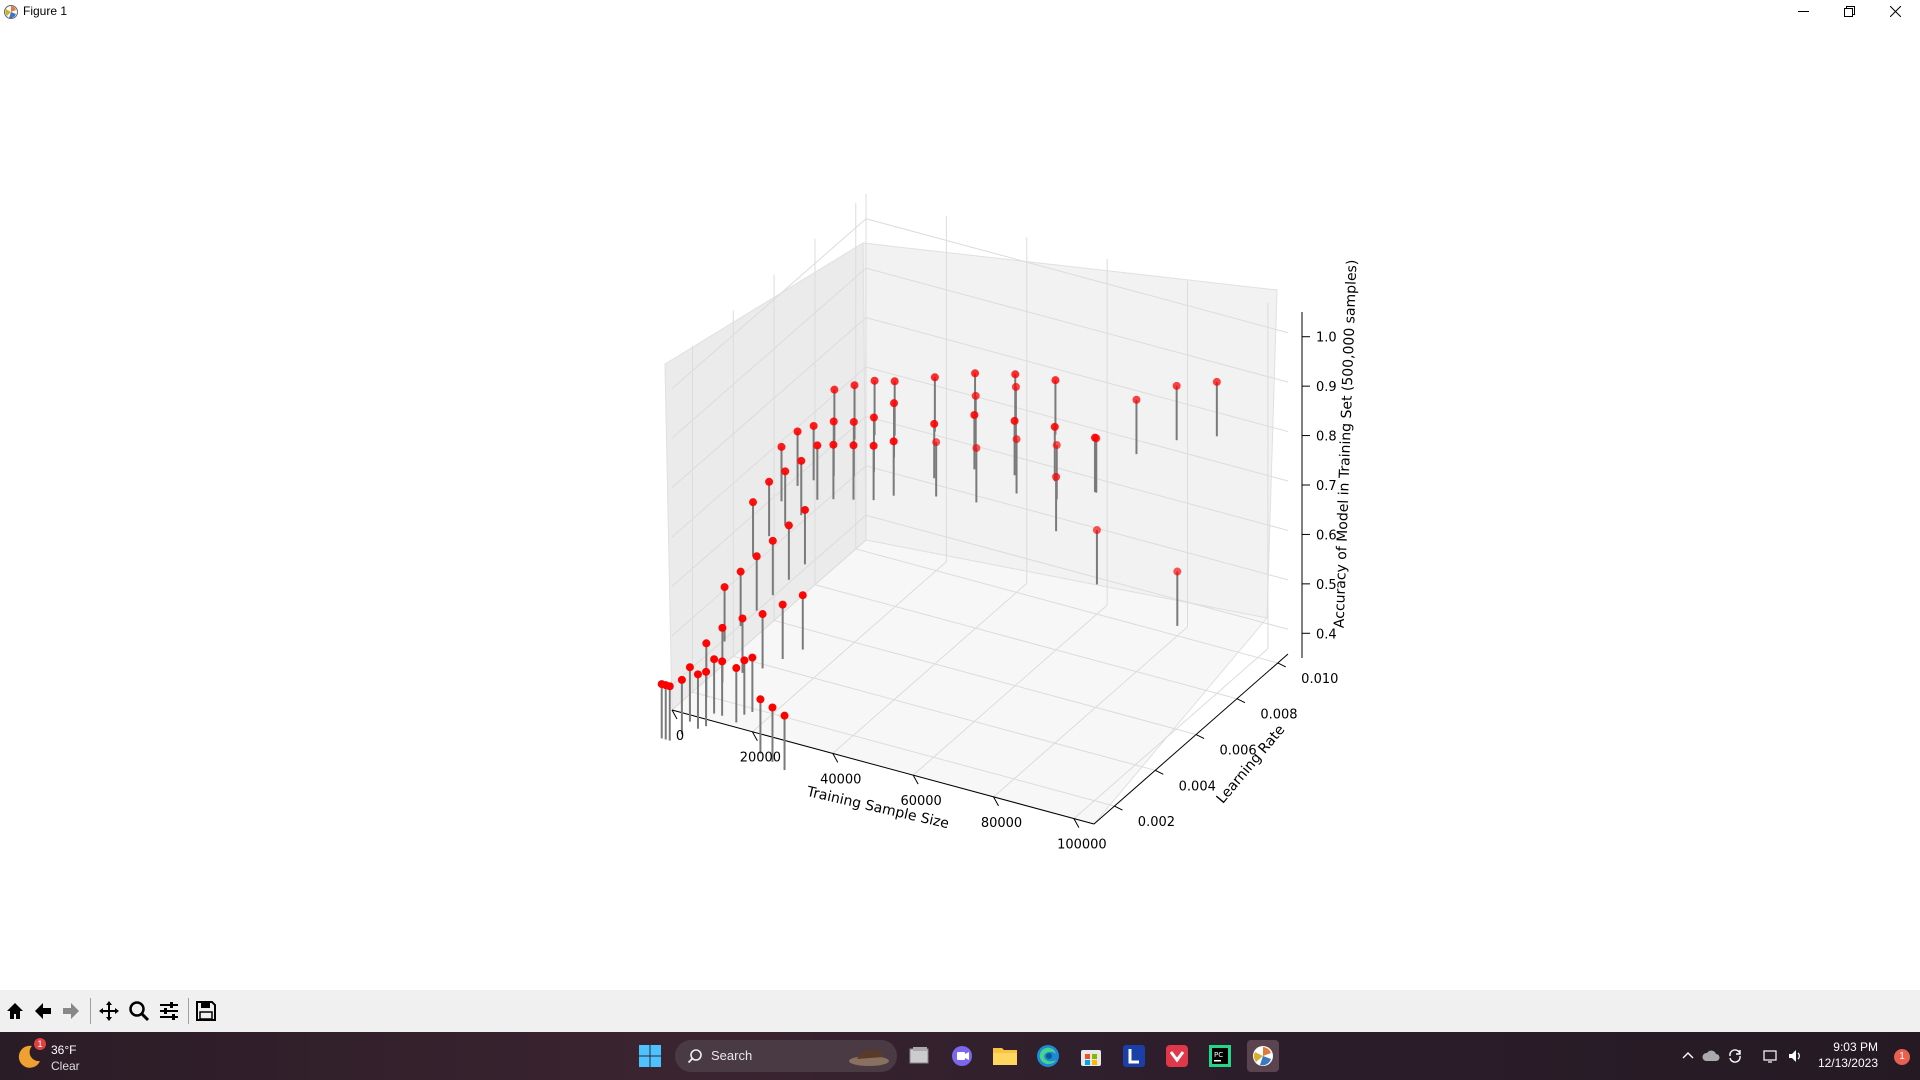 The image size is (1920, 1080). Describe the element at coordinates (1177, 1056) in the screenshot. I see `taskbar-app-red` at that location.